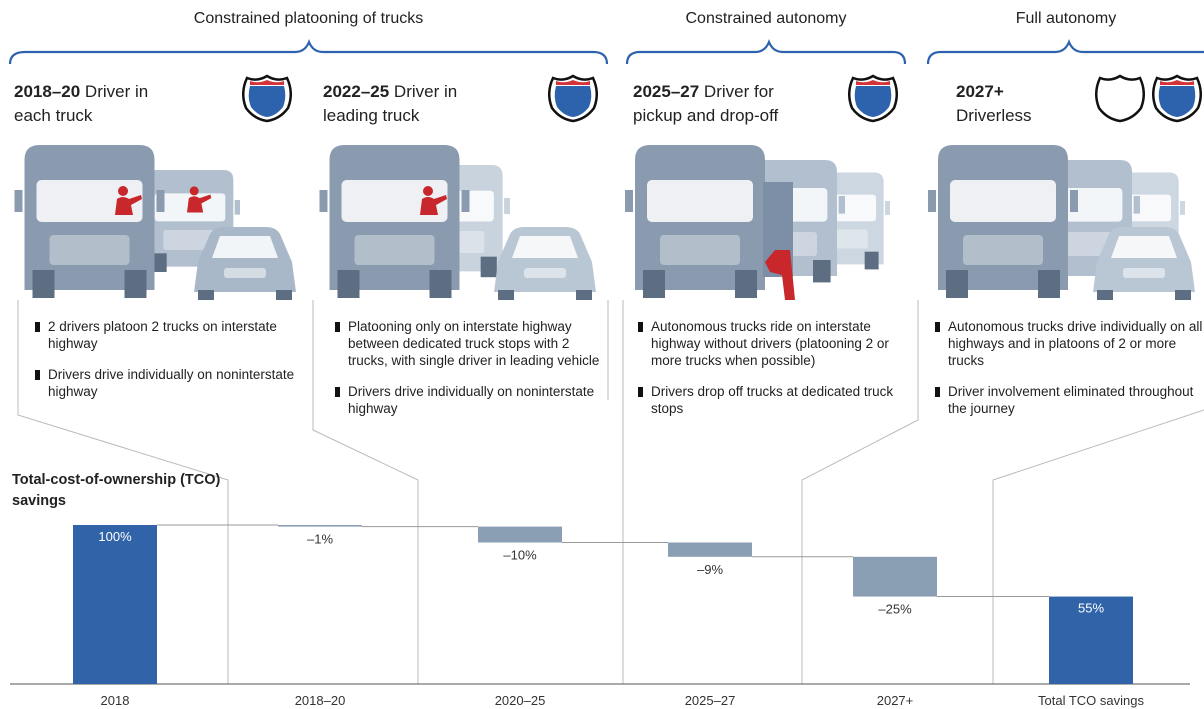 The height and width of the screenshot is (709, 1204). What do you see at coordinates (390, 103) in the screenshot?
I see `stage-title: Driver in leading truck` at bounding box center [390, 103].